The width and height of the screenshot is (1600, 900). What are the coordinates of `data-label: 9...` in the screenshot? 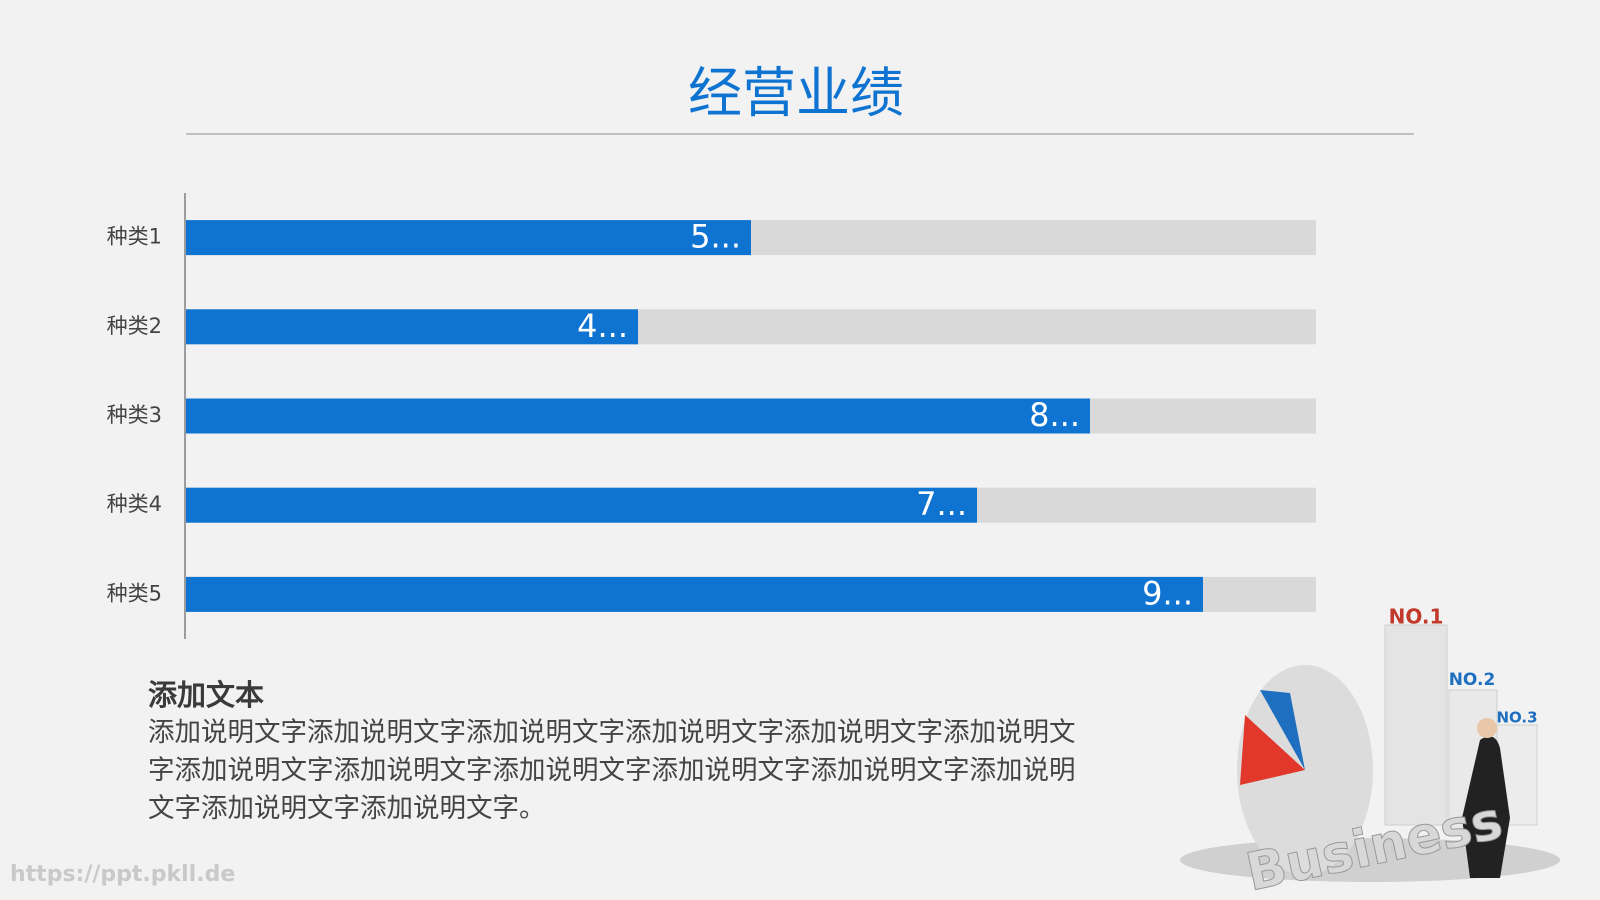 It's located at (1167, 593).